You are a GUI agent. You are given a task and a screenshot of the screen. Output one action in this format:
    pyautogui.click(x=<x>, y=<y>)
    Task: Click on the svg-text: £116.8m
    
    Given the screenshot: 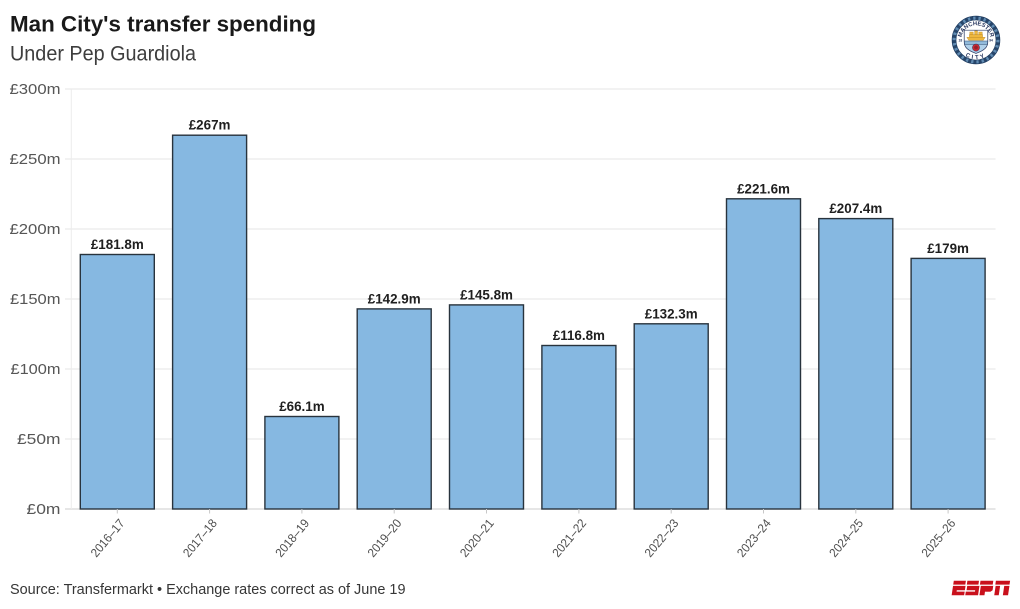 What is the action you would take?
    pyautogui.click(x=579, y=335)
    